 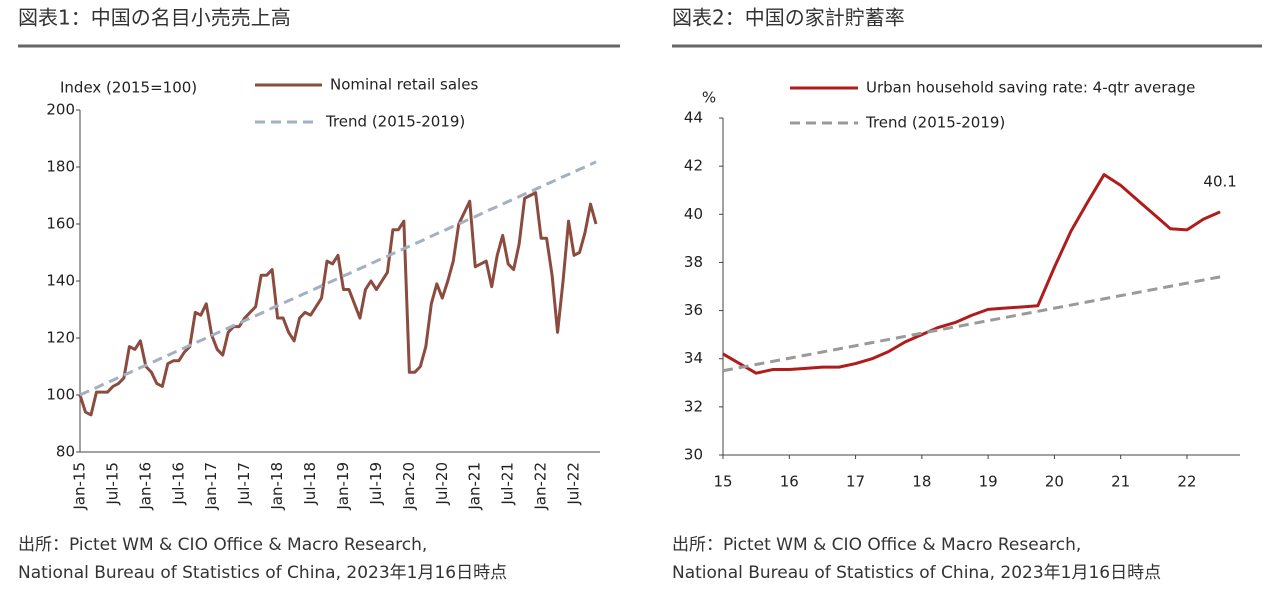 What do you see at coordinates (475, 486) in the screenshot?
I see `x-tick-label: Jan-21` at bounding box center [475, 486].